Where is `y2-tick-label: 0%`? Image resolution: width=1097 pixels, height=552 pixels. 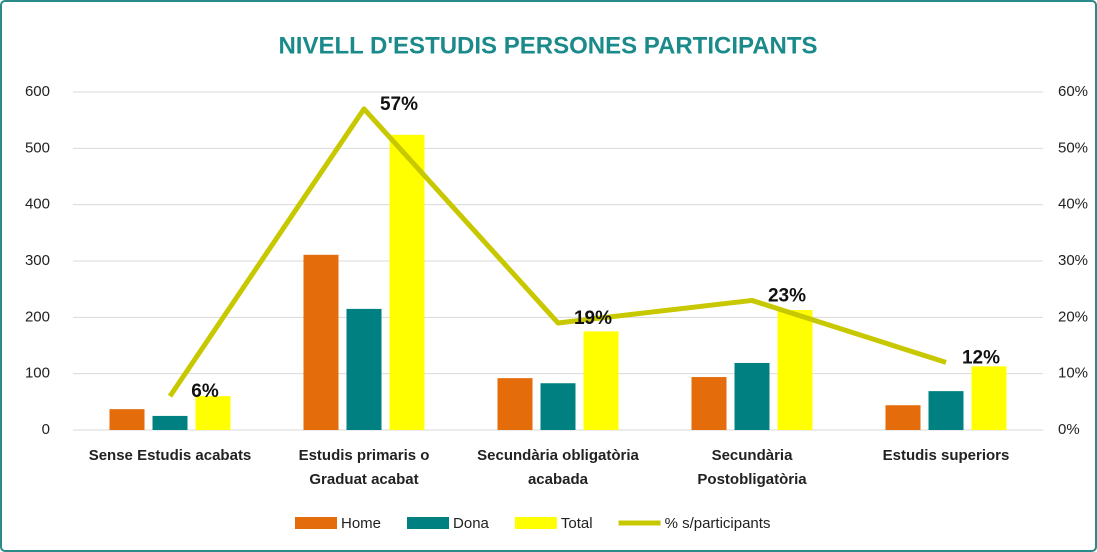 y2-tick-label: 0% is located at coordinates (1069, 429).